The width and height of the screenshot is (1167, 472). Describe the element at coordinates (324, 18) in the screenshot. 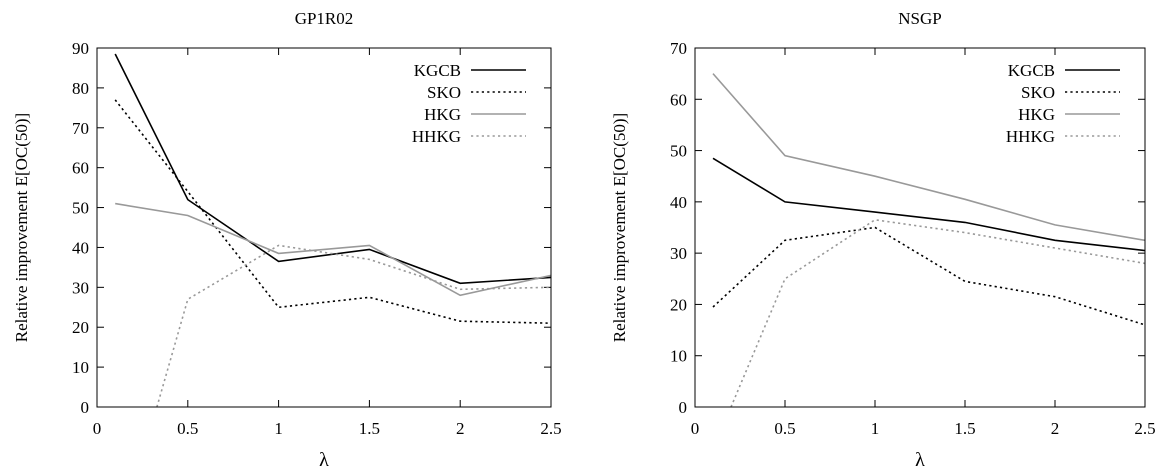

I see `chart-title: GP1R02` at that location.